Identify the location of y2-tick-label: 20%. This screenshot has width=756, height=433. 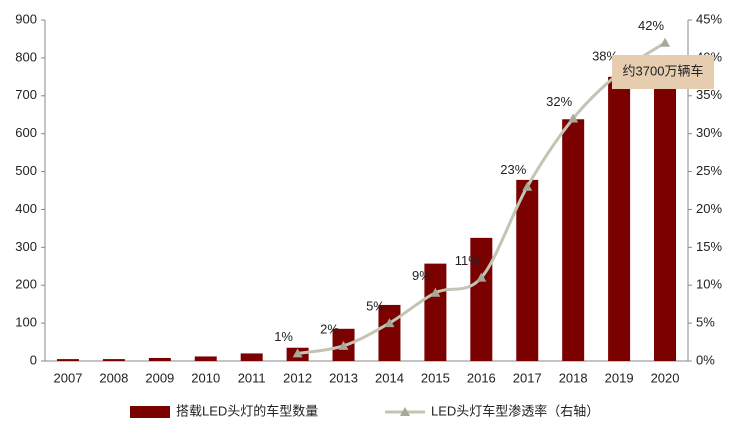
(709, 208).